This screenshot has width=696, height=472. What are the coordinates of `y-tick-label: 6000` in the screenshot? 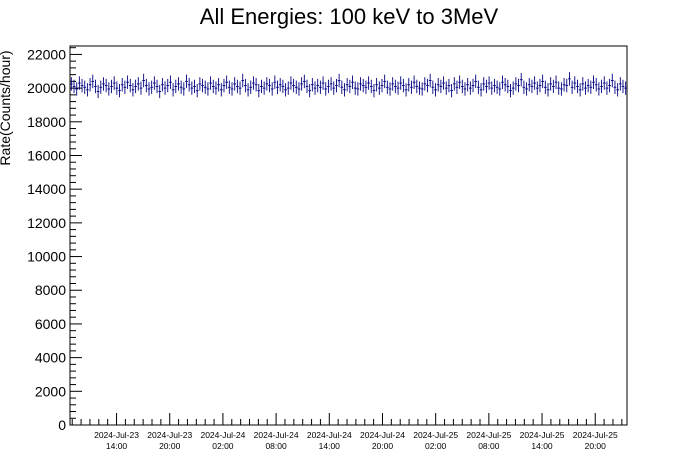 It's located at (50, 324).